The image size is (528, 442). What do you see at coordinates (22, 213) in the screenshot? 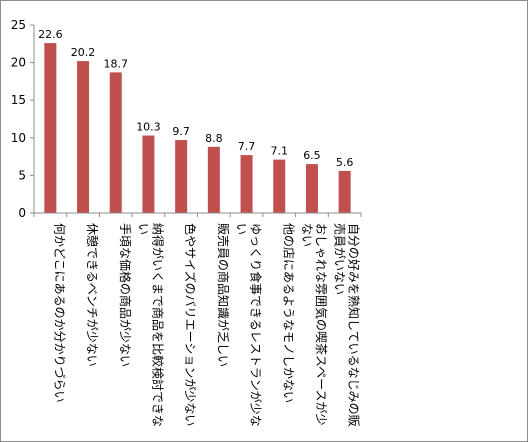
I see `y-tick-label: 0` at bounding box center [22, 213].